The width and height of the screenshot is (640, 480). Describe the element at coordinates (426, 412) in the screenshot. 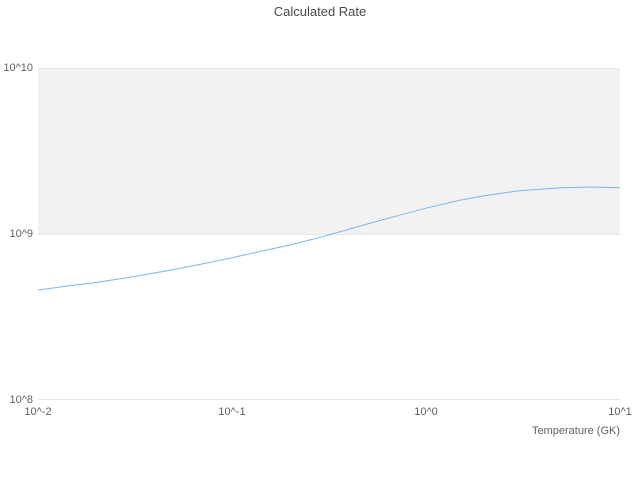

I see `x-tick-1e0: 10^0` at that location.